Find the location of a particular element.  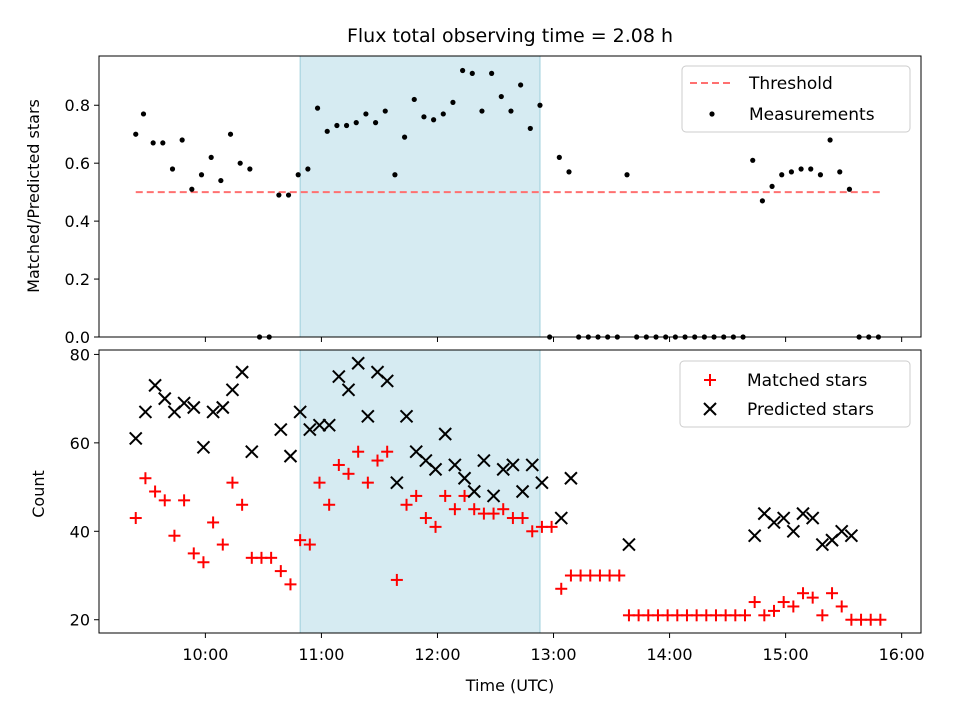

bottom-legend-box is located at coordinates (795, 394).